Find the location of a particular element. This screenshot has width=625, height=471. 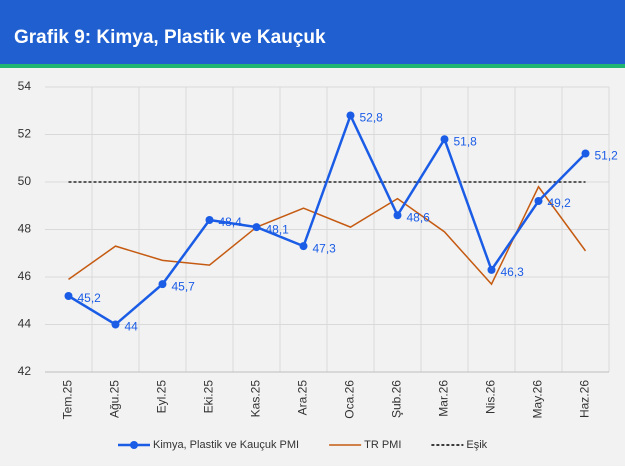

chart-title: Grafik 9: Kimya, Plastik ve Kauçuk is located at coordinates (170, 37).